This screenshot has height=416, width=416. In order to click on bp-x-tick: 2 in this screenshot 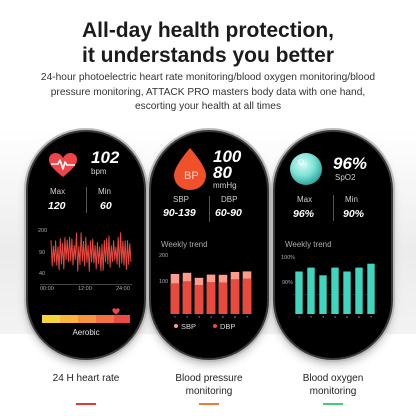, I will do `click(187, 316)`.